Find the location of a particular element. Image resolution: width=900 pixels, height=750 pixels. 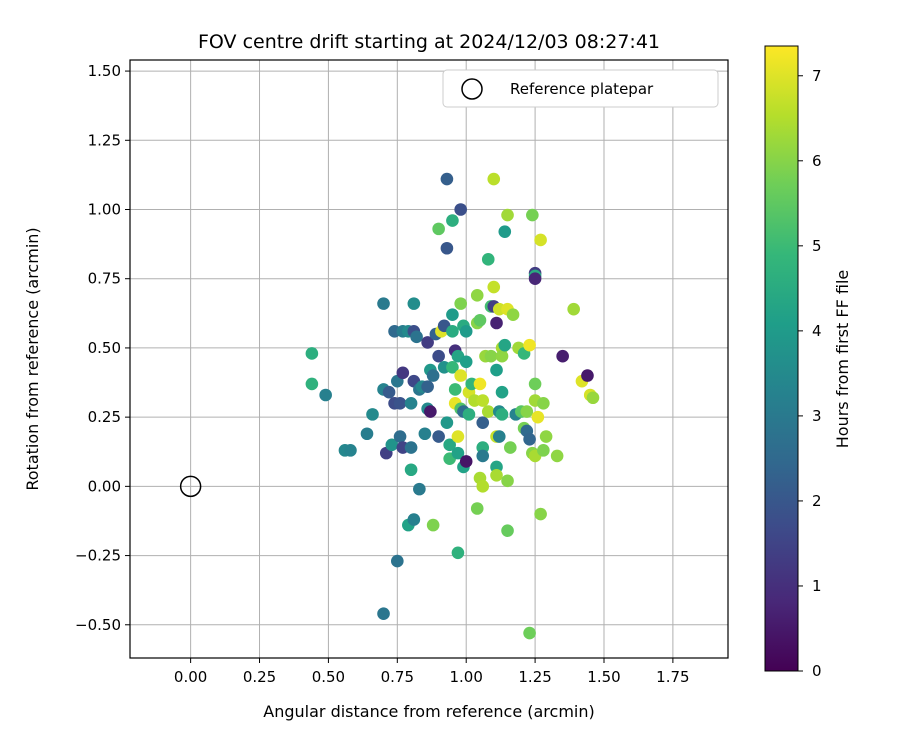

x-axis-label: Angular distance from reference (arcmin) is located at coordinates (428, 711).